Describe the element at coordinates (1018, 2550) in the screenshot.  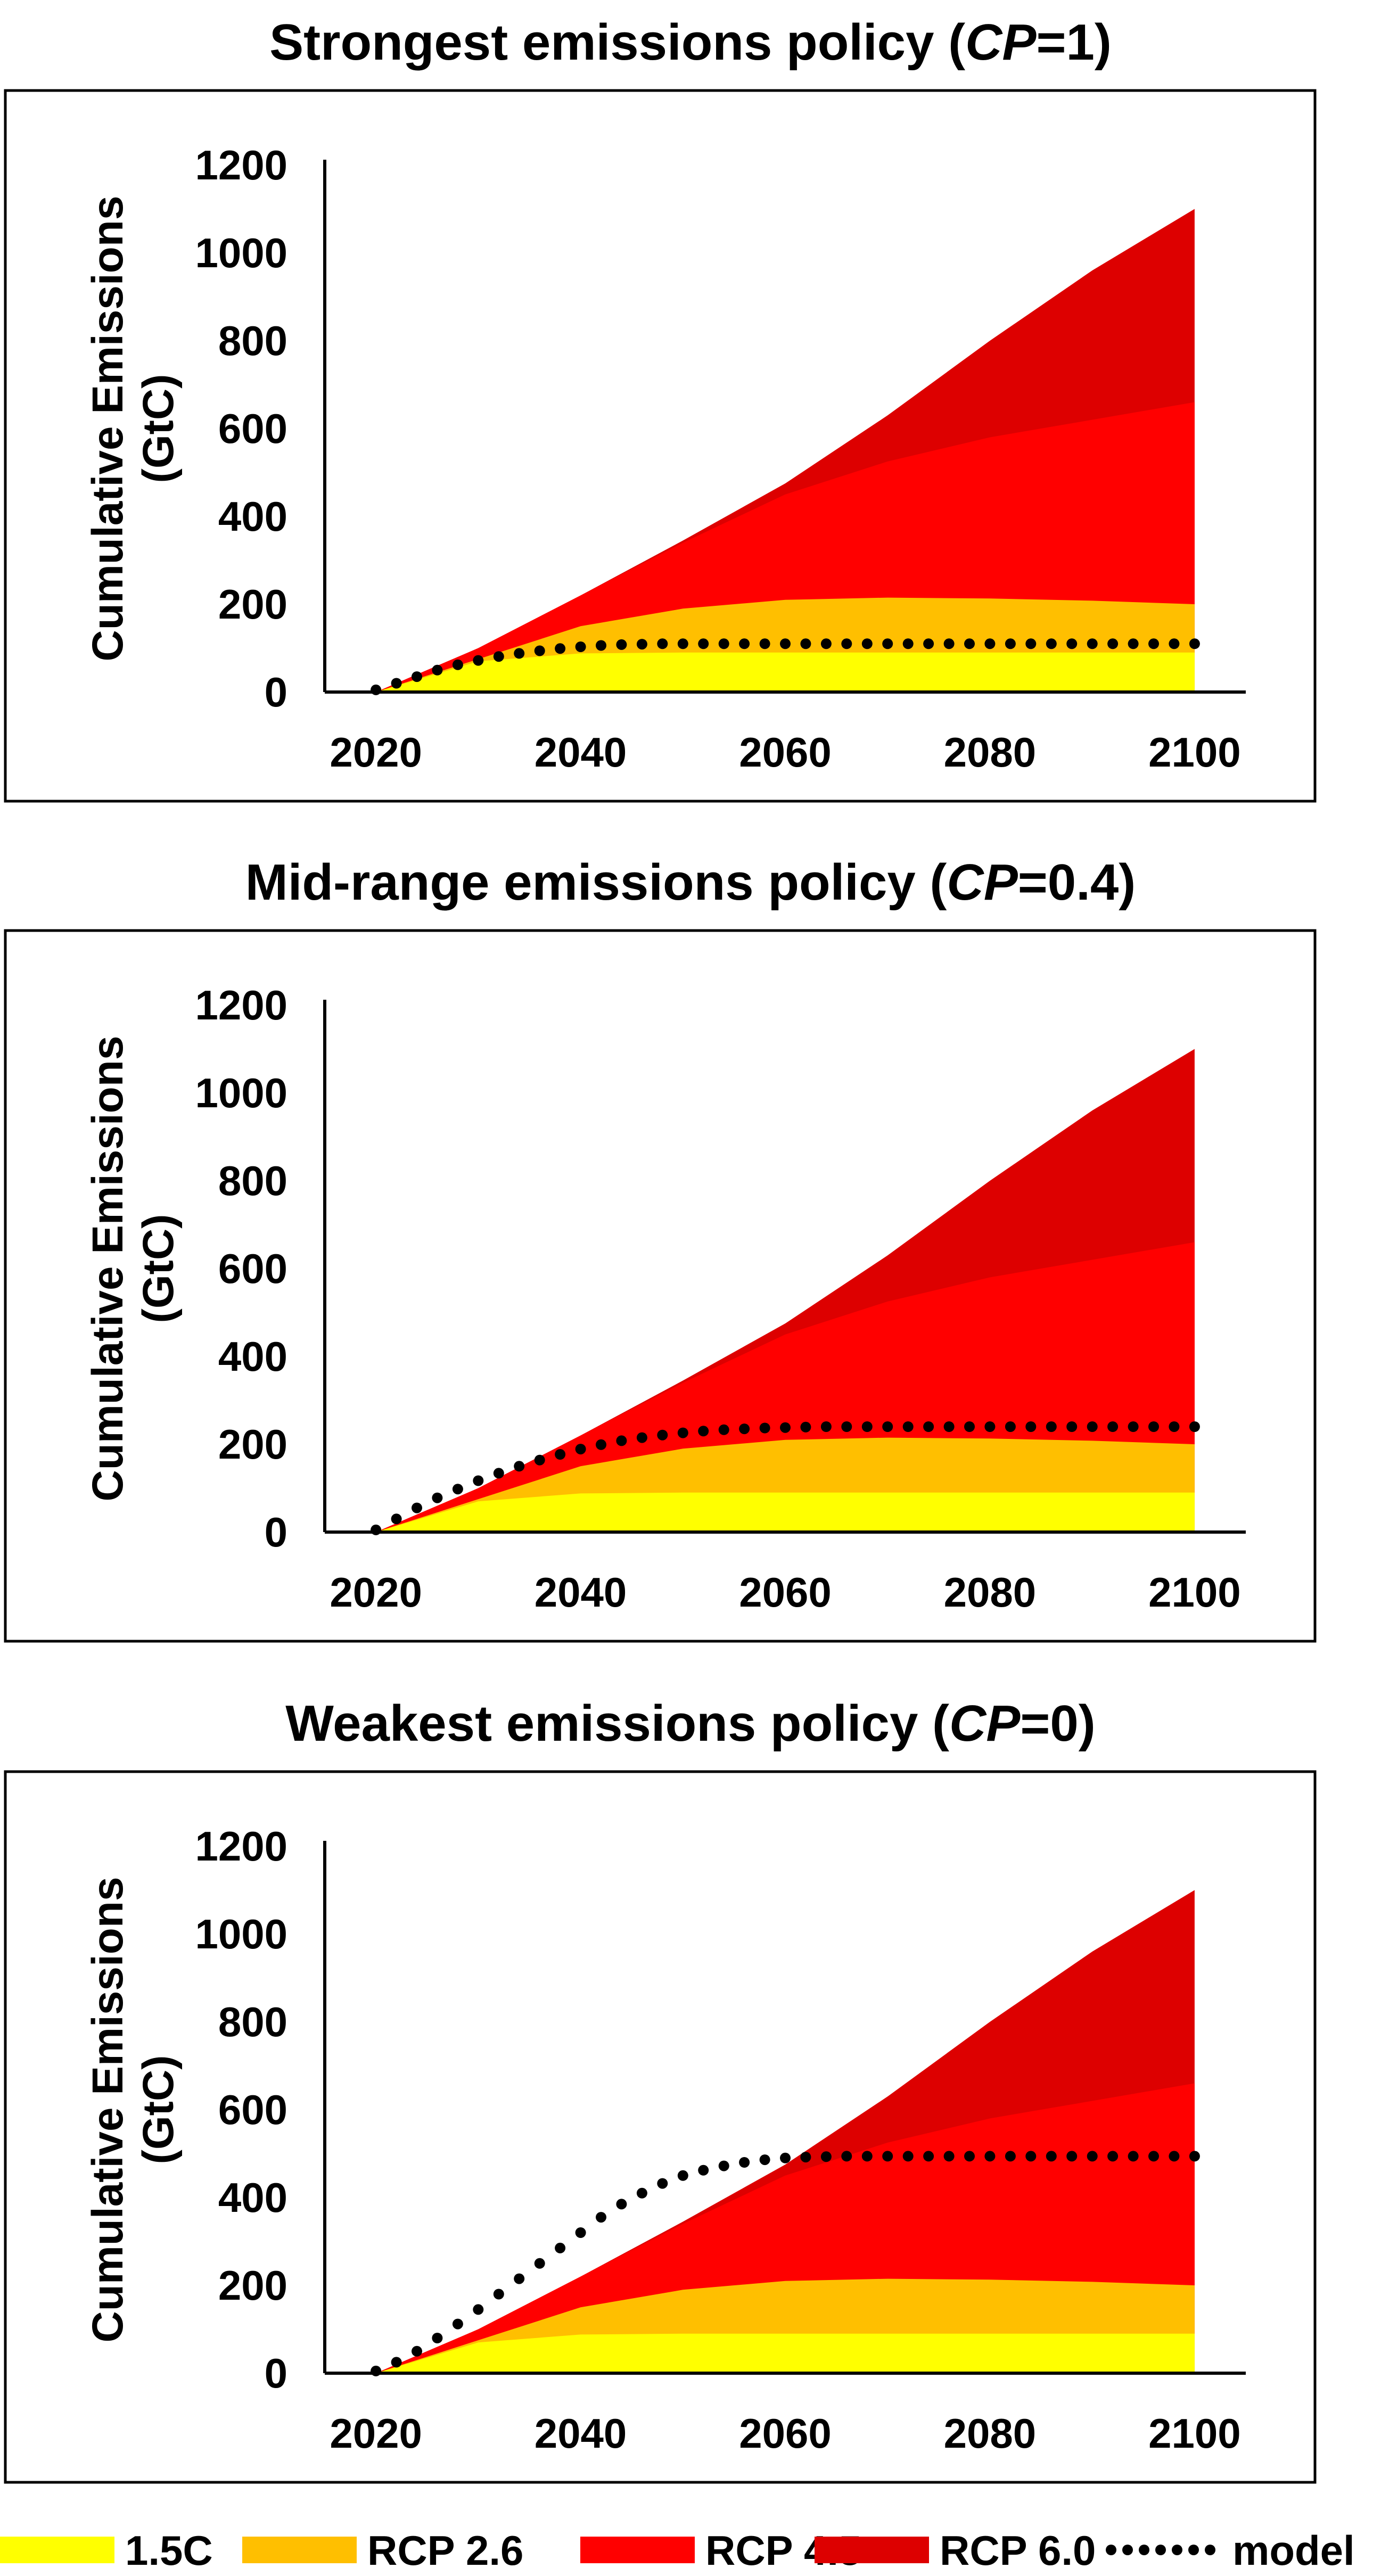
I see `legend-label: RCP 6.0` at that location.